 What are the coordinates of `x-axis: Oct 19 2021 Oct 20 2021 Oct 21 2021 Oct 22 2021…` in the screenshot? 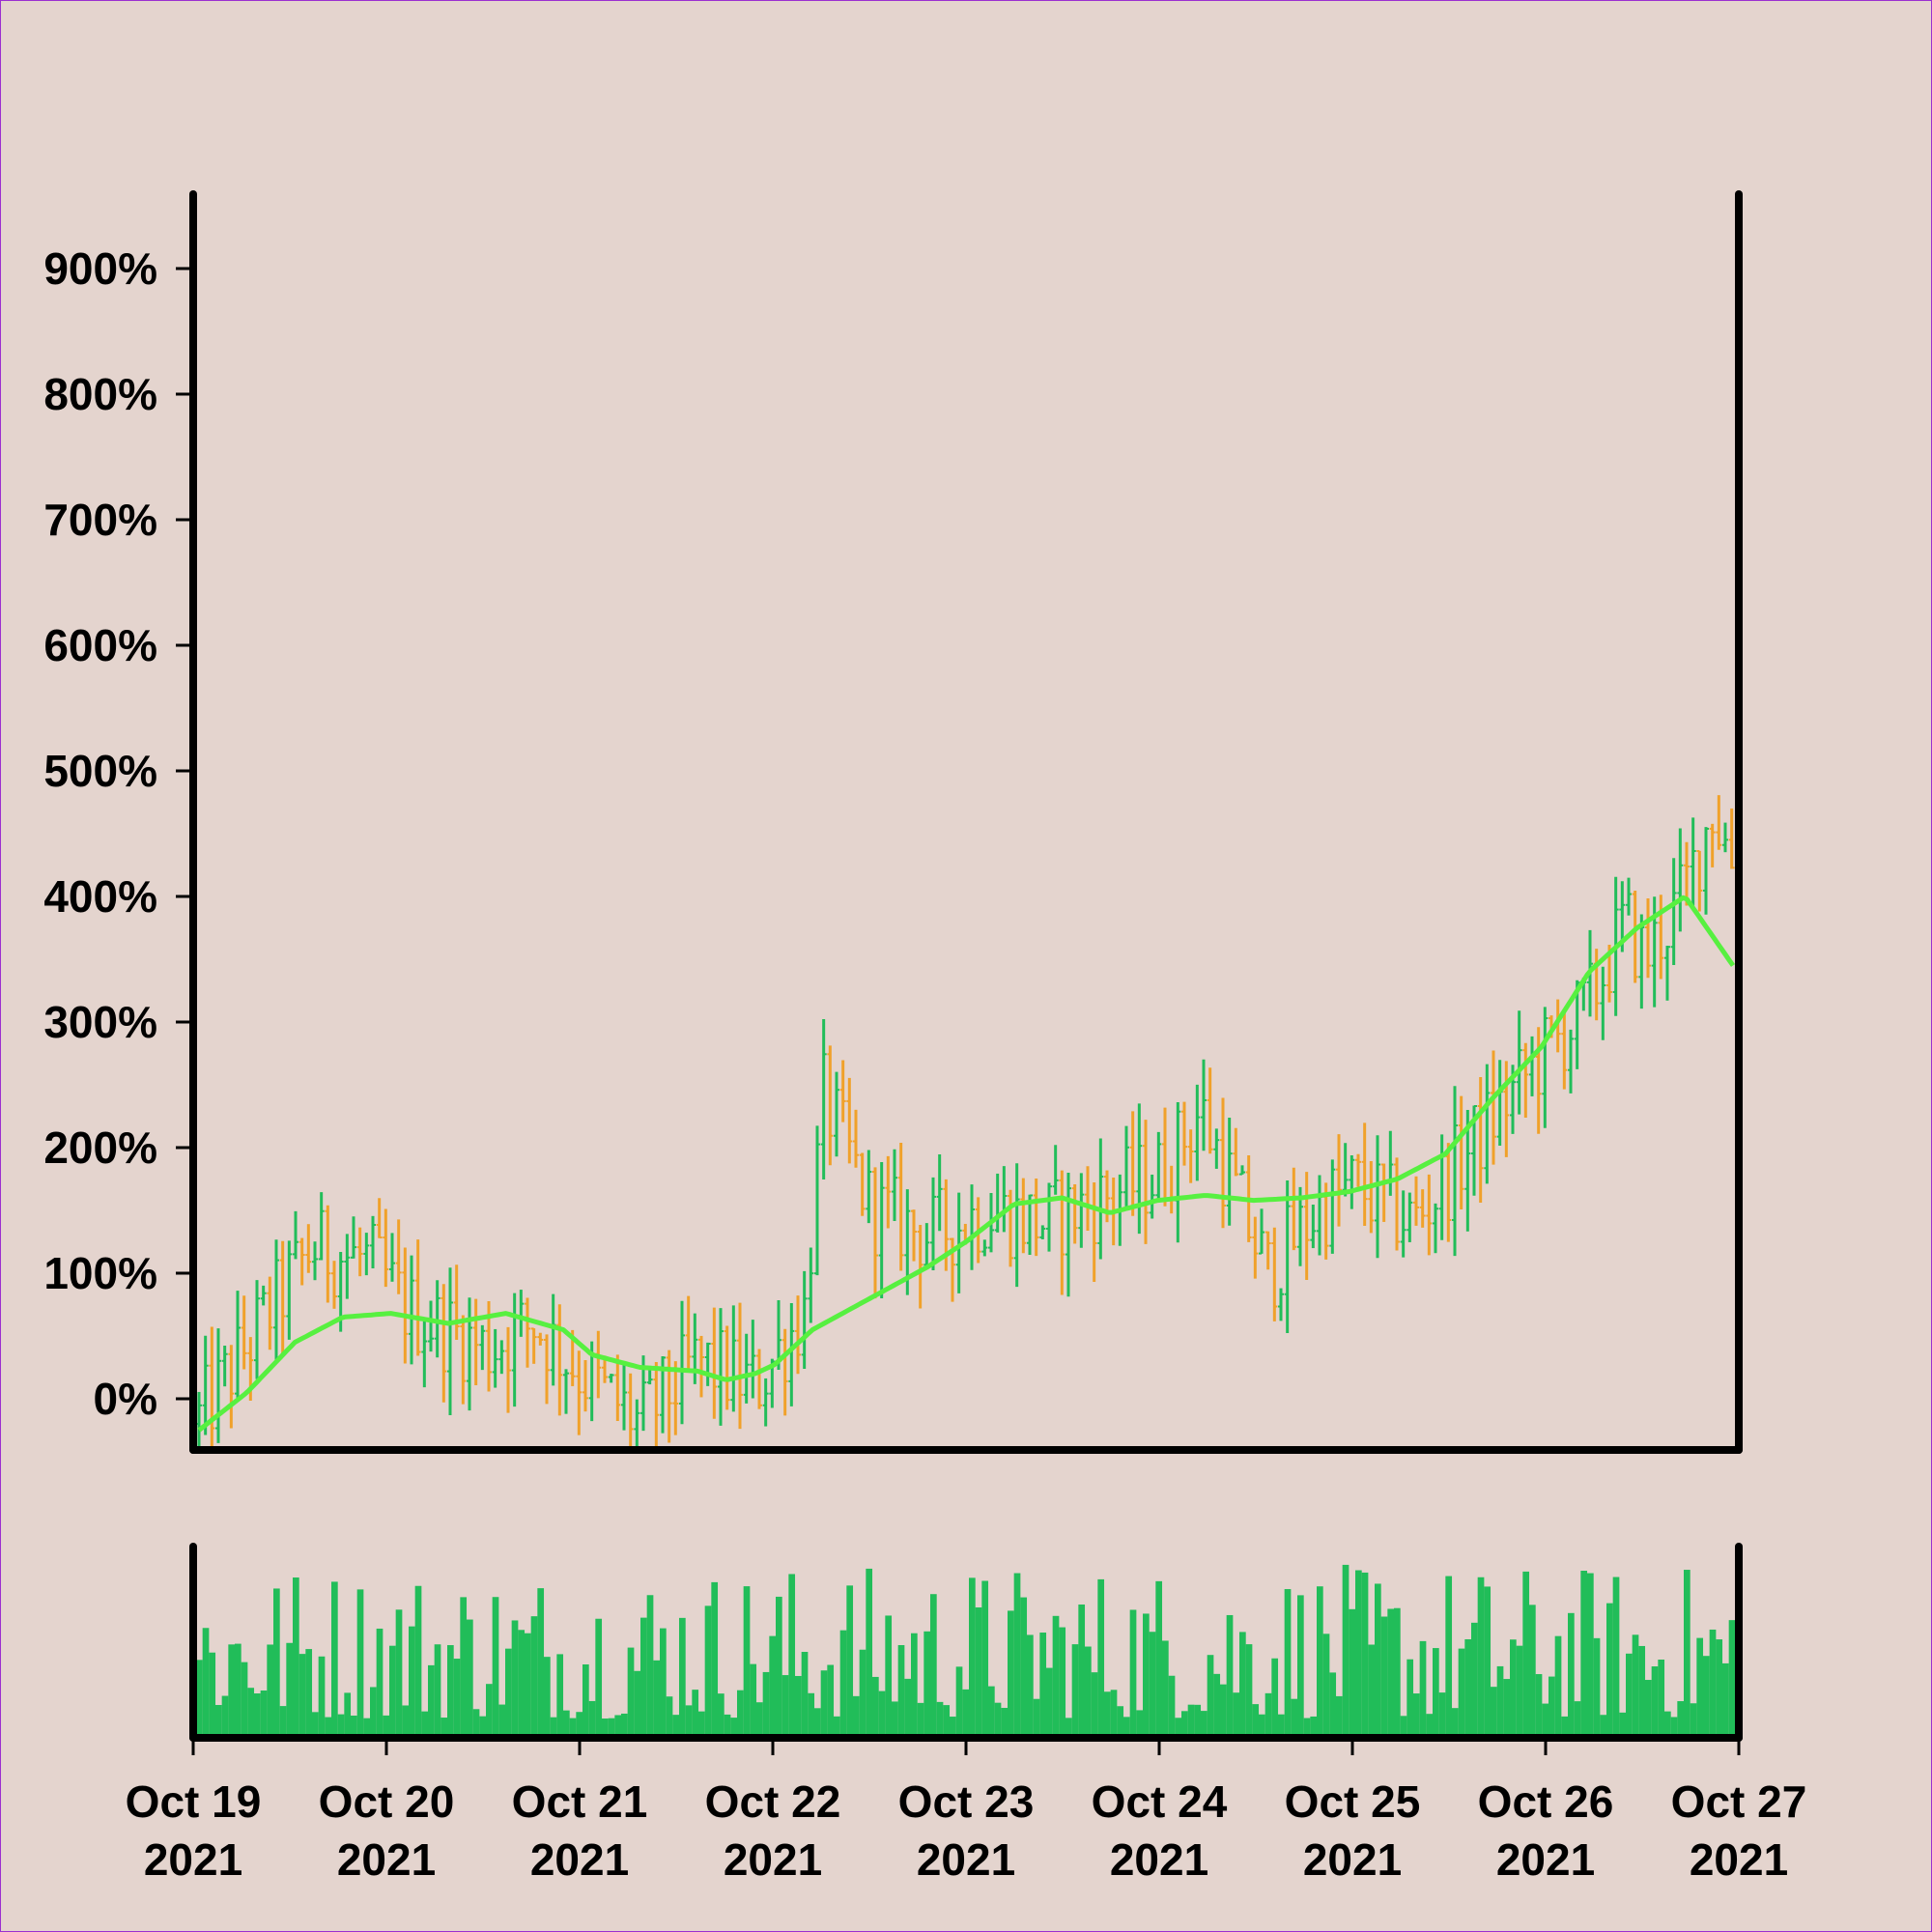 It's located at (966, 1811).